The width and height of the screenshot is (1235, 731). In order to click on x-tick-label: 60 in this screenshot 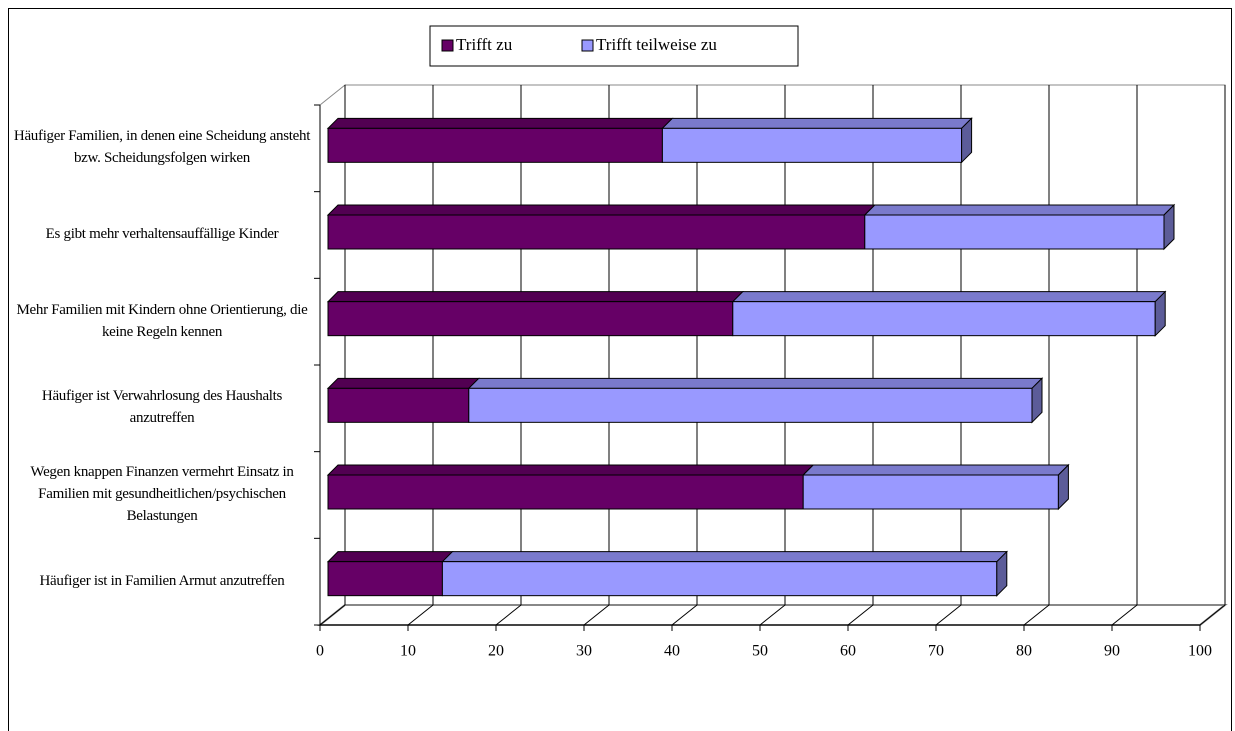, I will do `click(848, 651)`.